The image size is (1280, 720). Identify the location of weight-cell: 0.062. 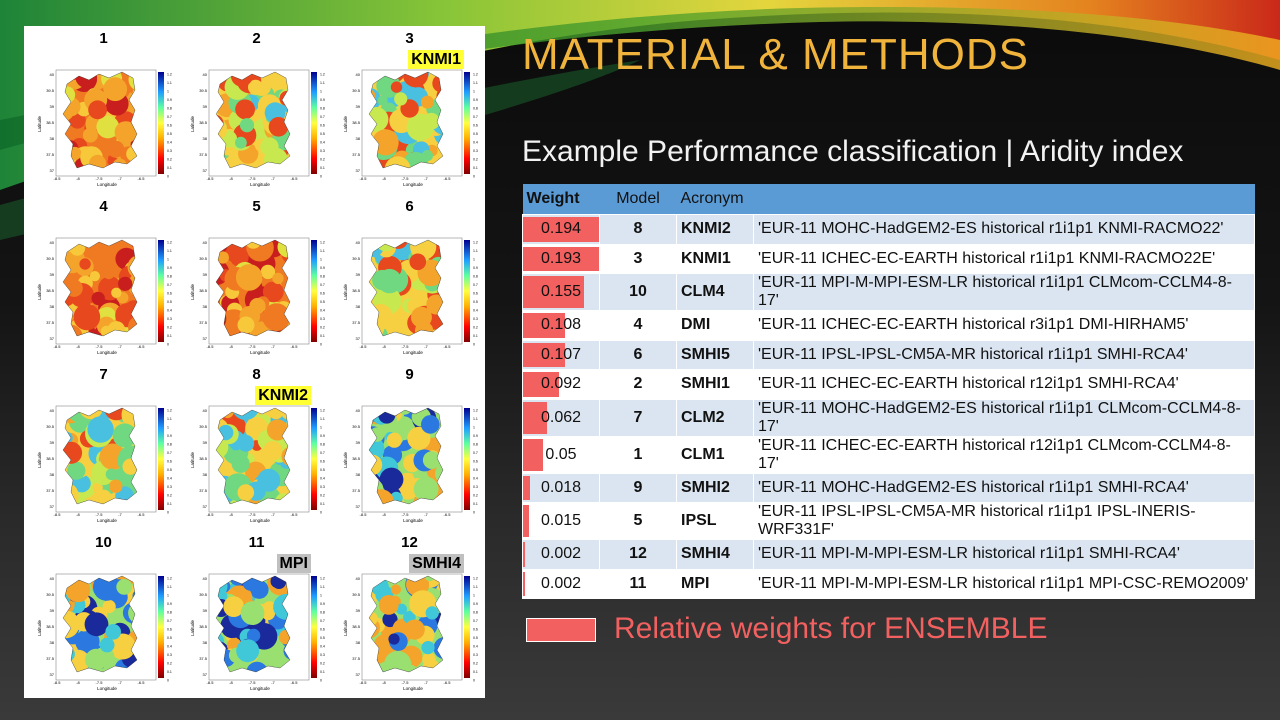
(561, 417).